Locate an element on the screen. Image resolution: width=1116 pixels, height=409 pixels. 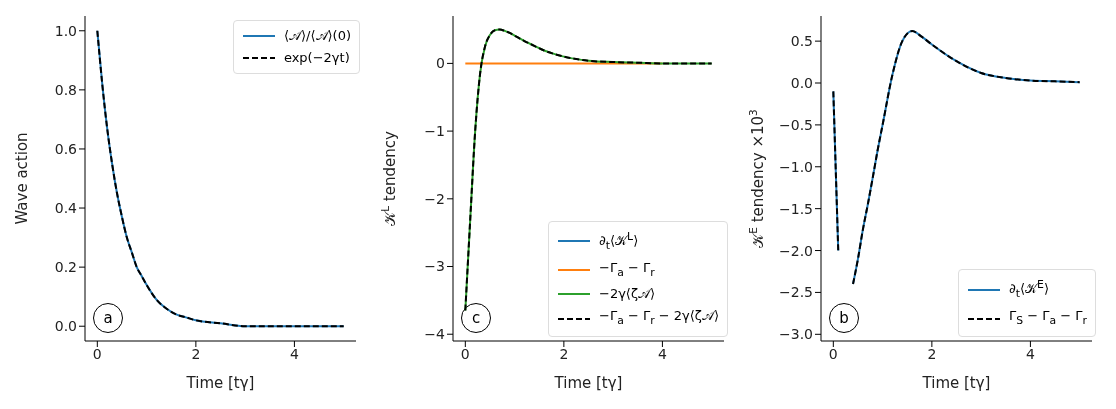
y-tick-label: −1 is located at coordinates (434, 131).